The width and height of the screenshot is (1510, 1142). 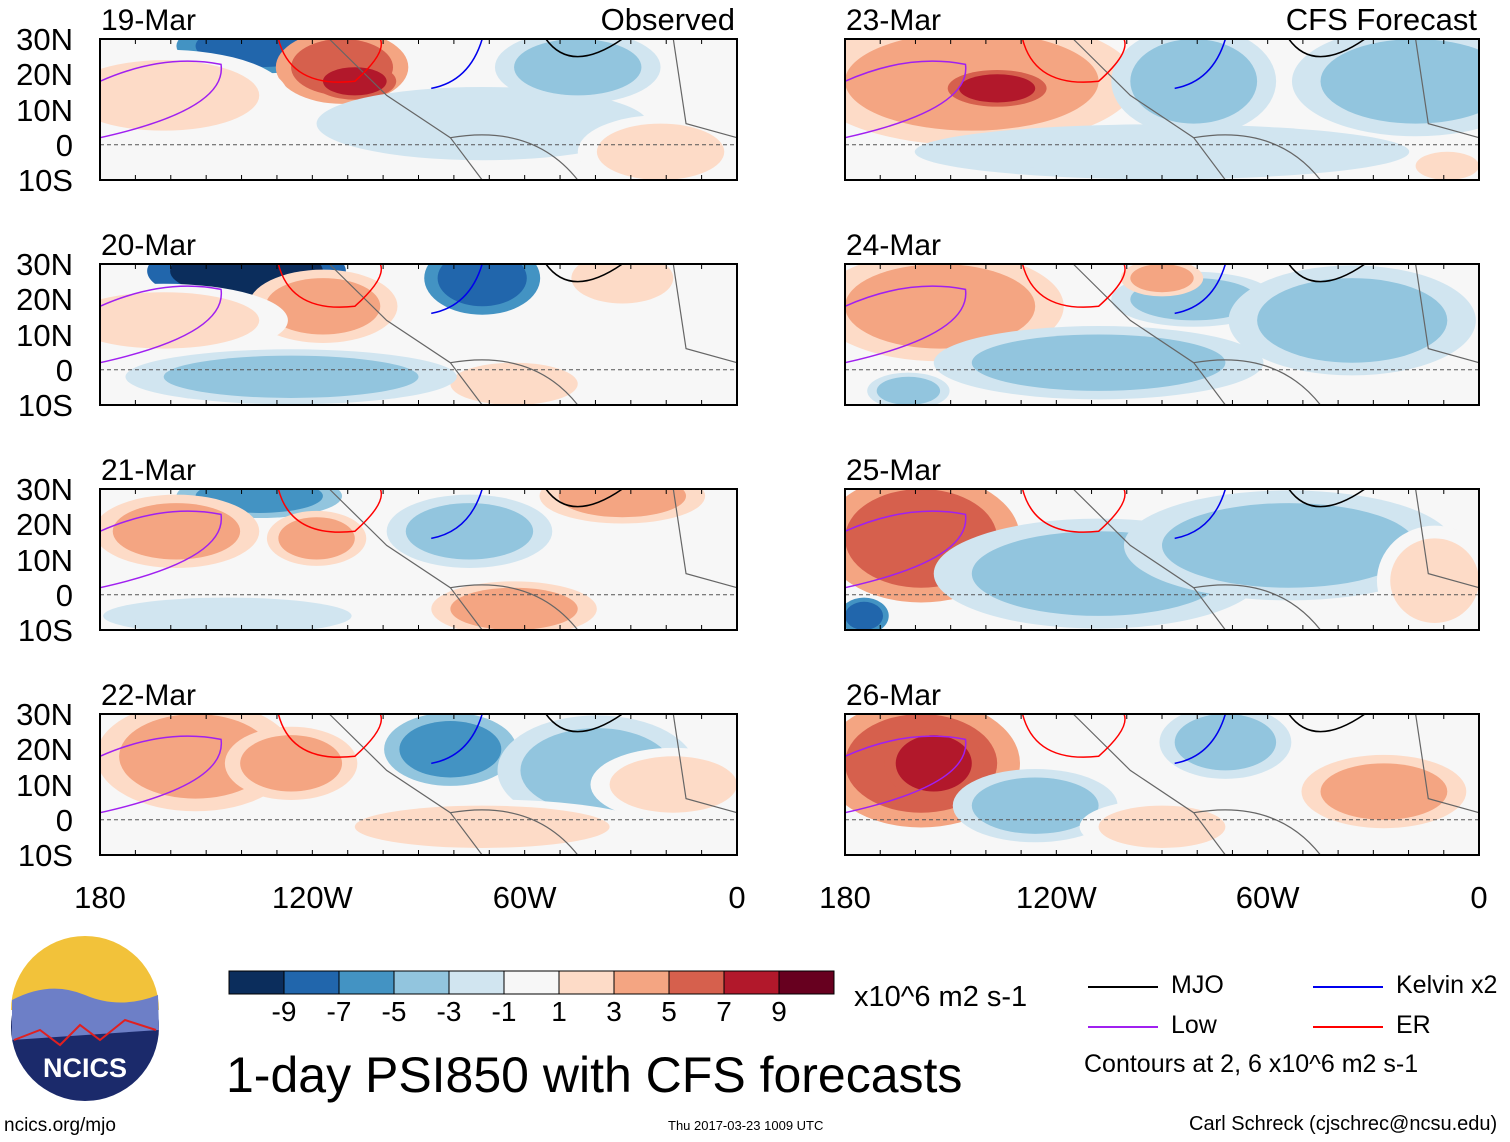 What do you see at coordinates (149, 245) in the screenshot?
I see `panel-date: 20-Mar` at bounding box center [149, 245].